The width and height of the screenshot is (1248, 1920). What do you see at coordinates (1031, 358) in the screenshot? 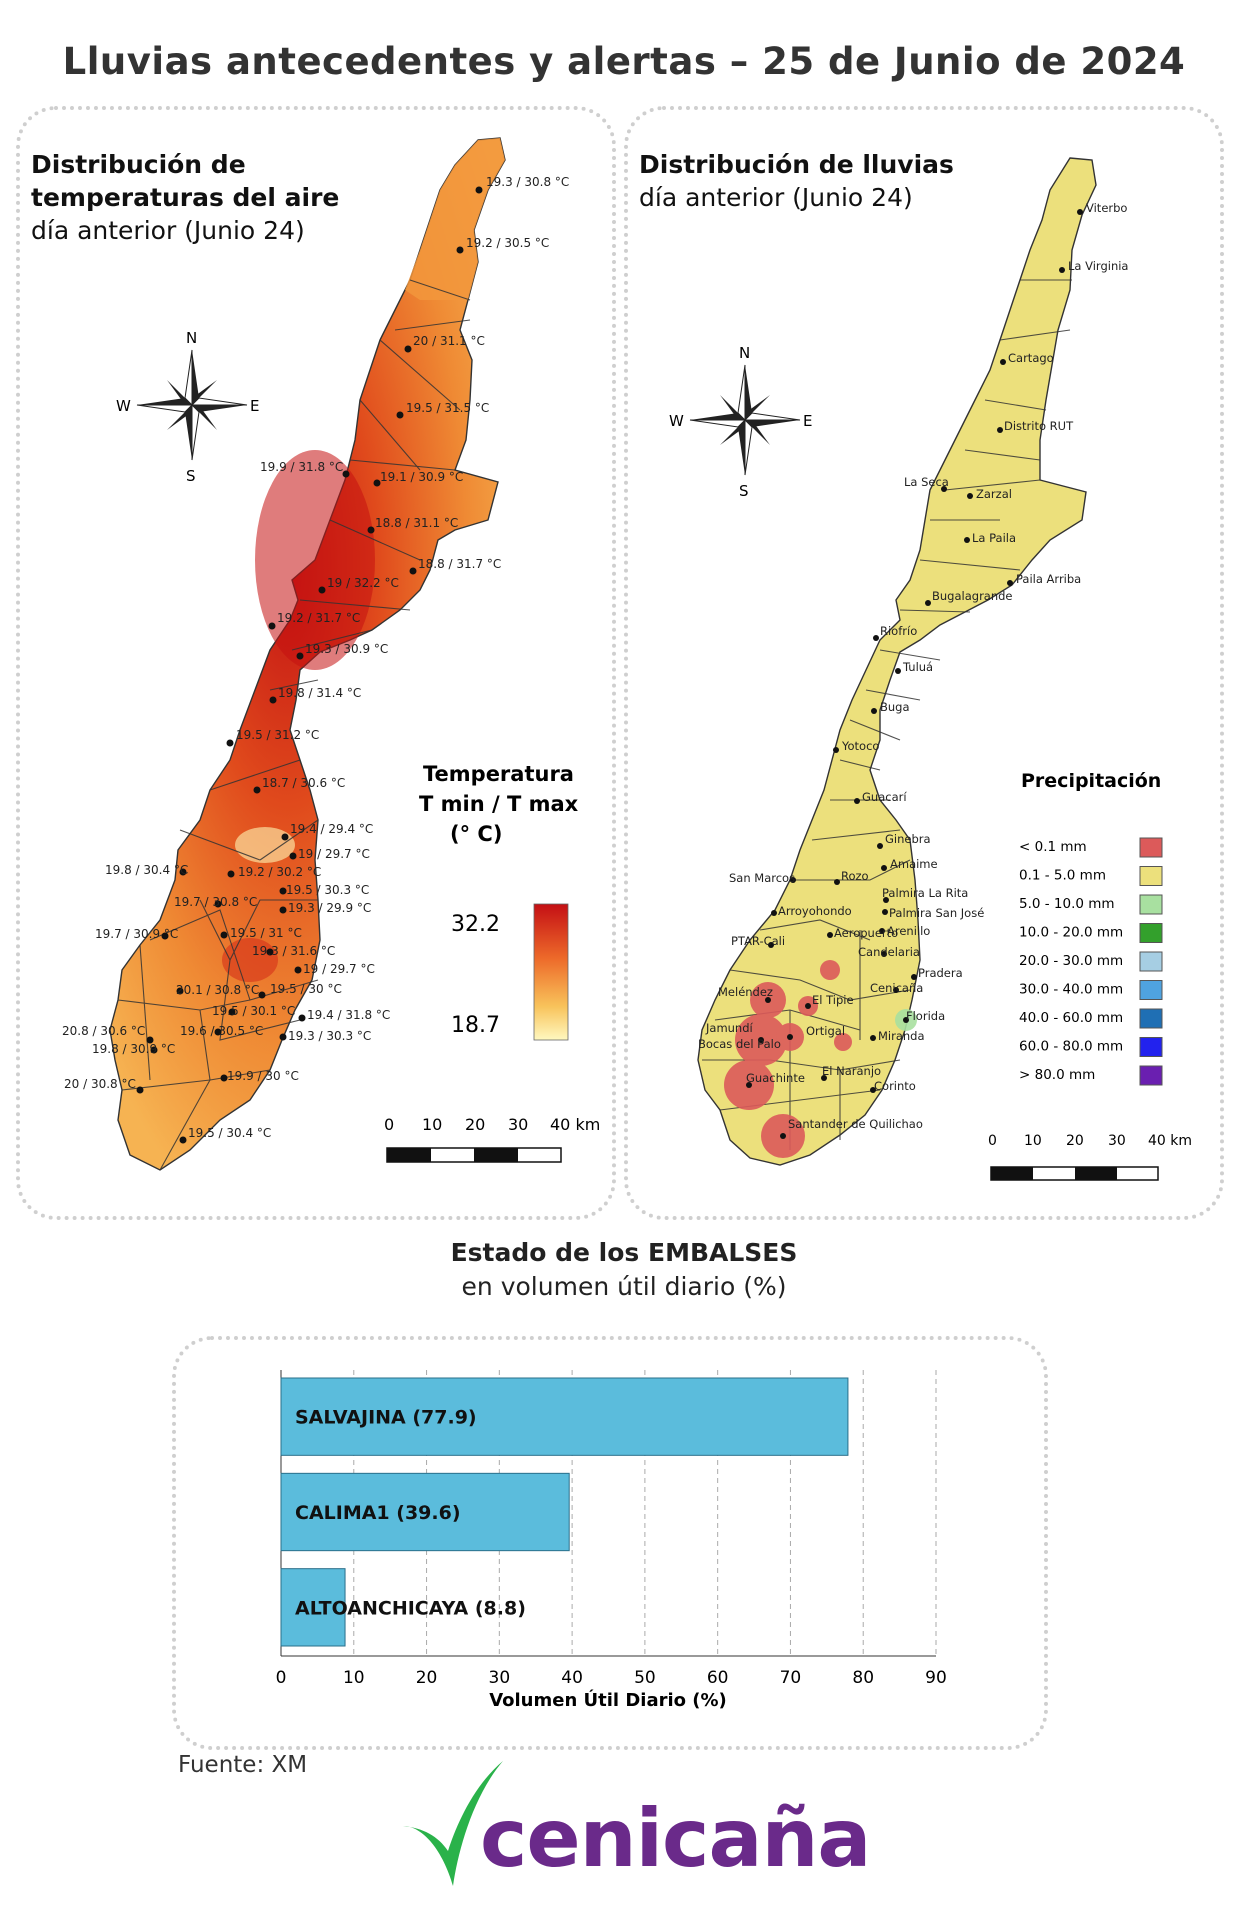
I see `place-label: Cartago` at bounding box center [1031, 358].